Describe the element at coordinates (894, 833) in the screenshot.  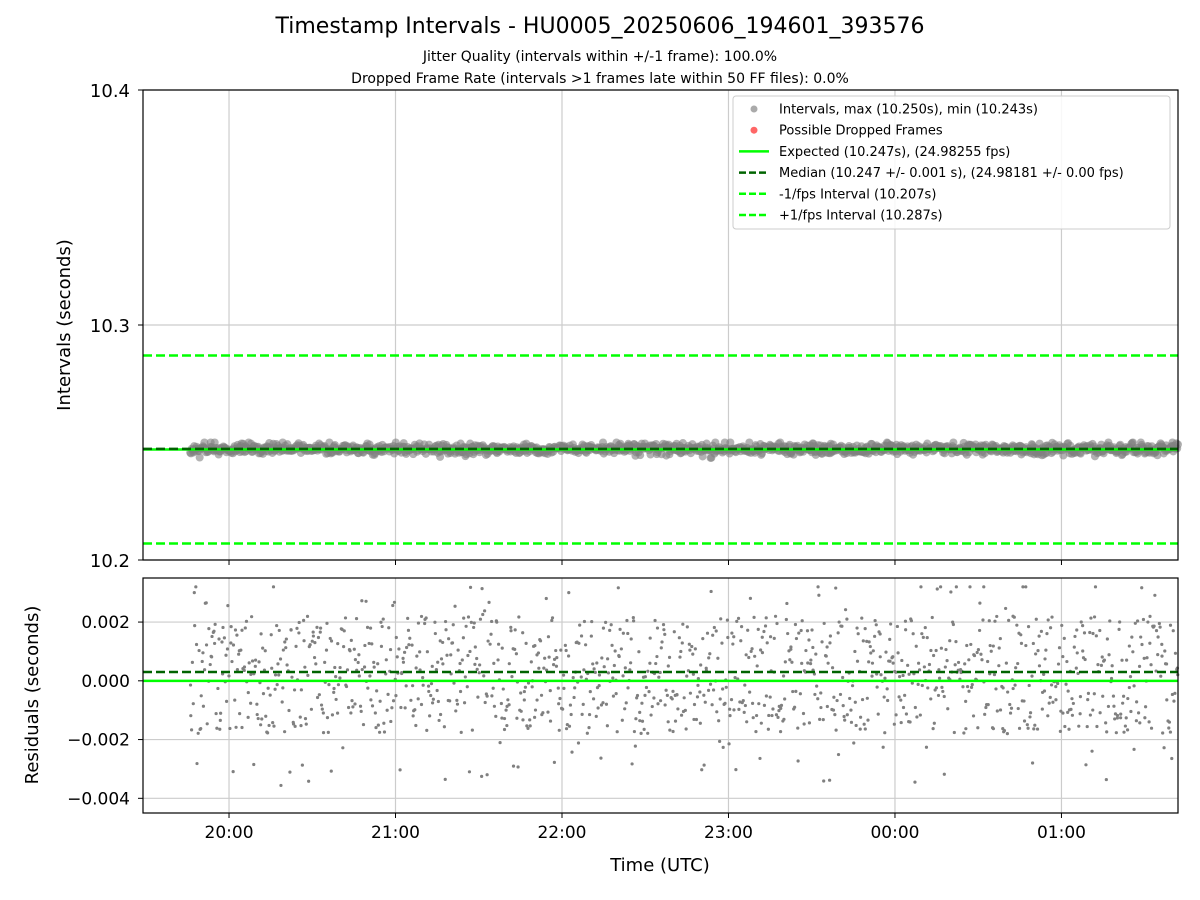
I see `x-tick-label: 00:00` at that location.